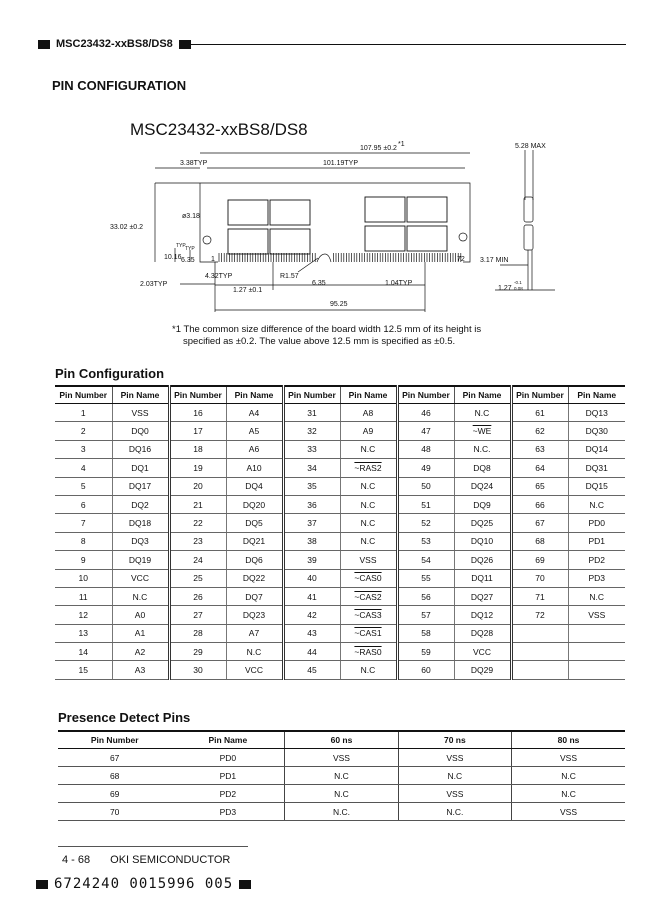  Describe the element at coordinates (196, 560) in the screenshot. I see `pin-number-cell: 24` at that location.